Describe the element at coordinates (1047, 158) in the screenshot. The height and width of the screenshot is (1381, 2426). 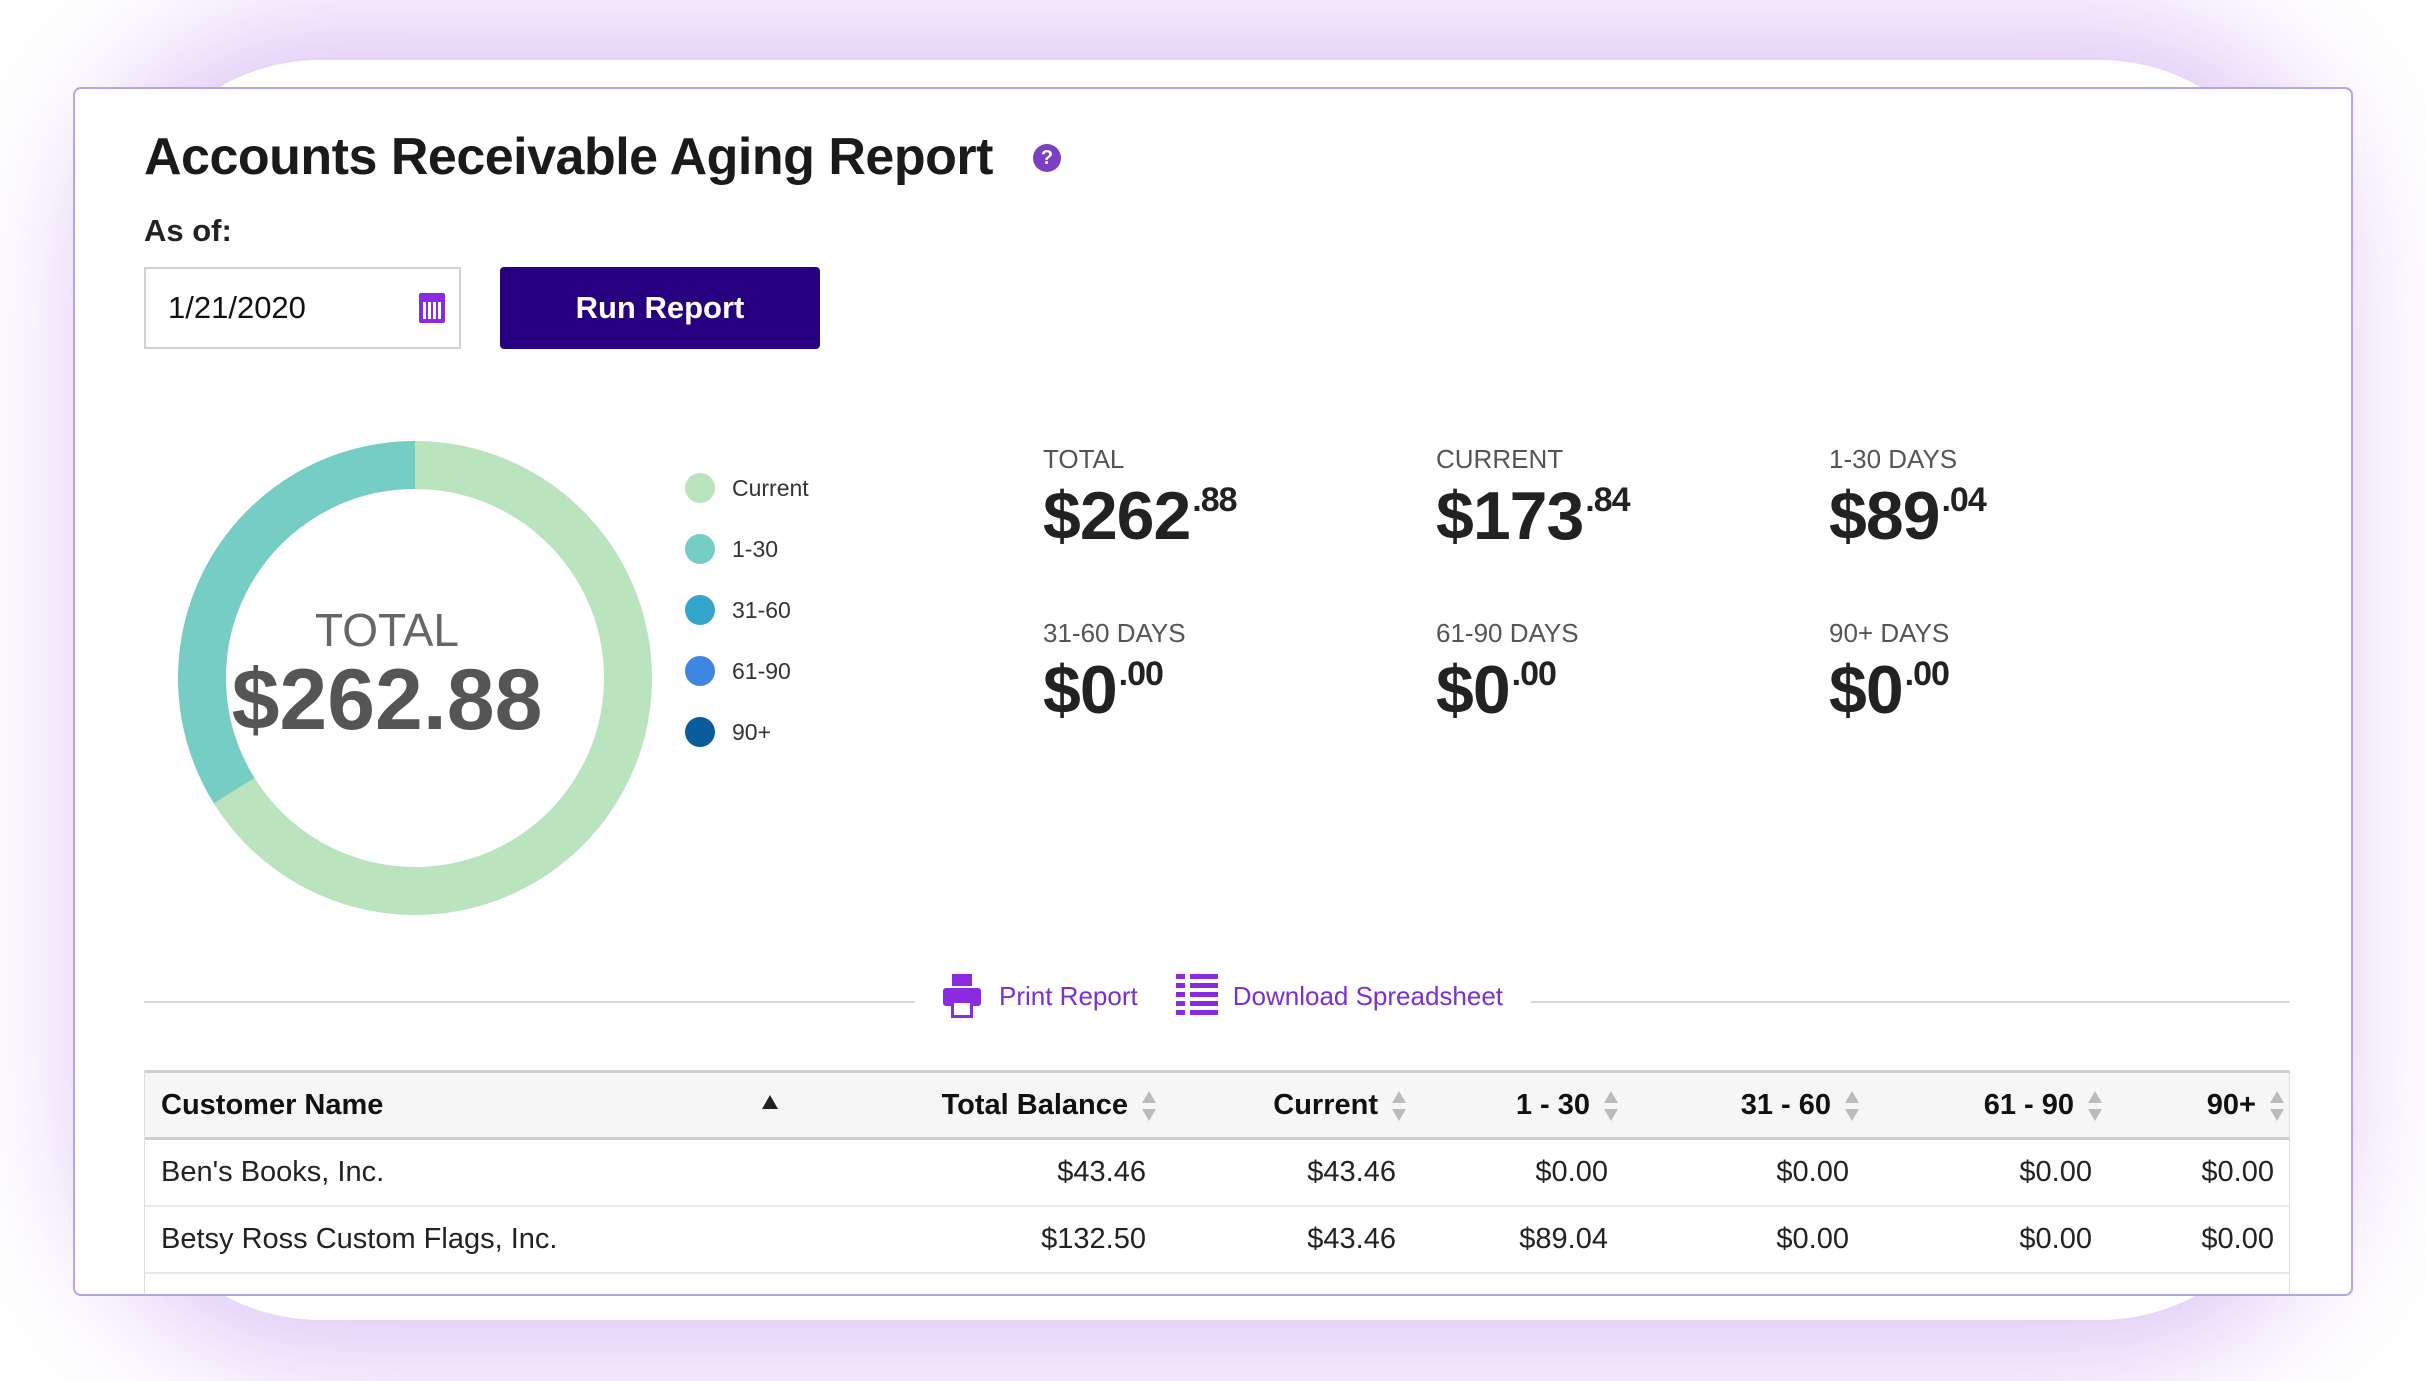
I see `question-circle-icon: ?` at that location.